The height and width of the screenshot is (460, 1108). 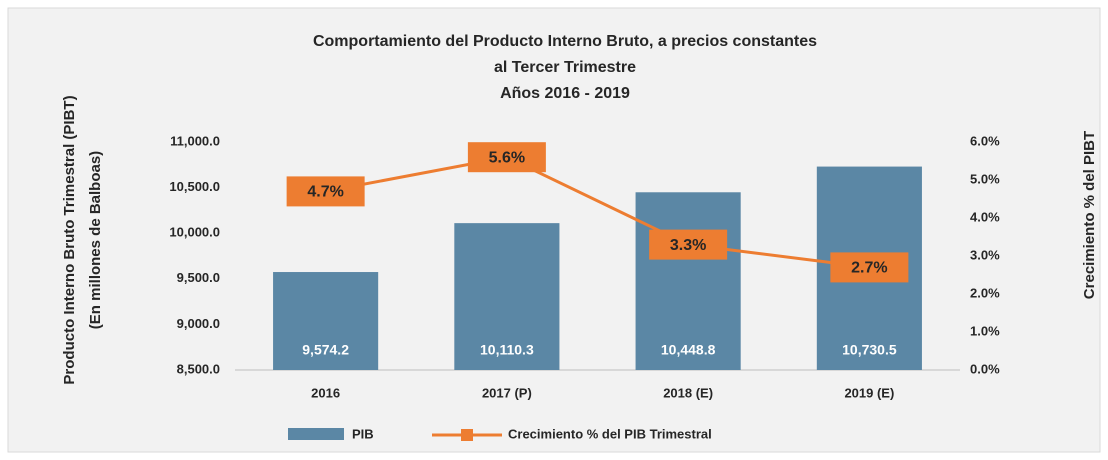 I want to click on chart-title: Años 2016 - 2019, so click(x=565, y=93).